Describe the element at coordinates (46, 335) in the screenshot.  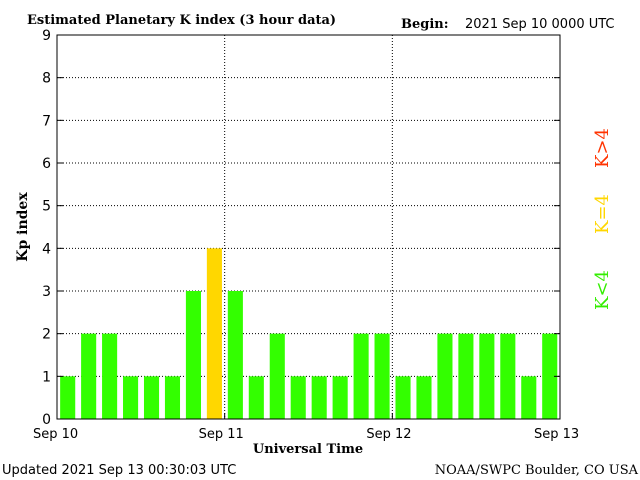
I see `y-tick-label: 2` at that location.